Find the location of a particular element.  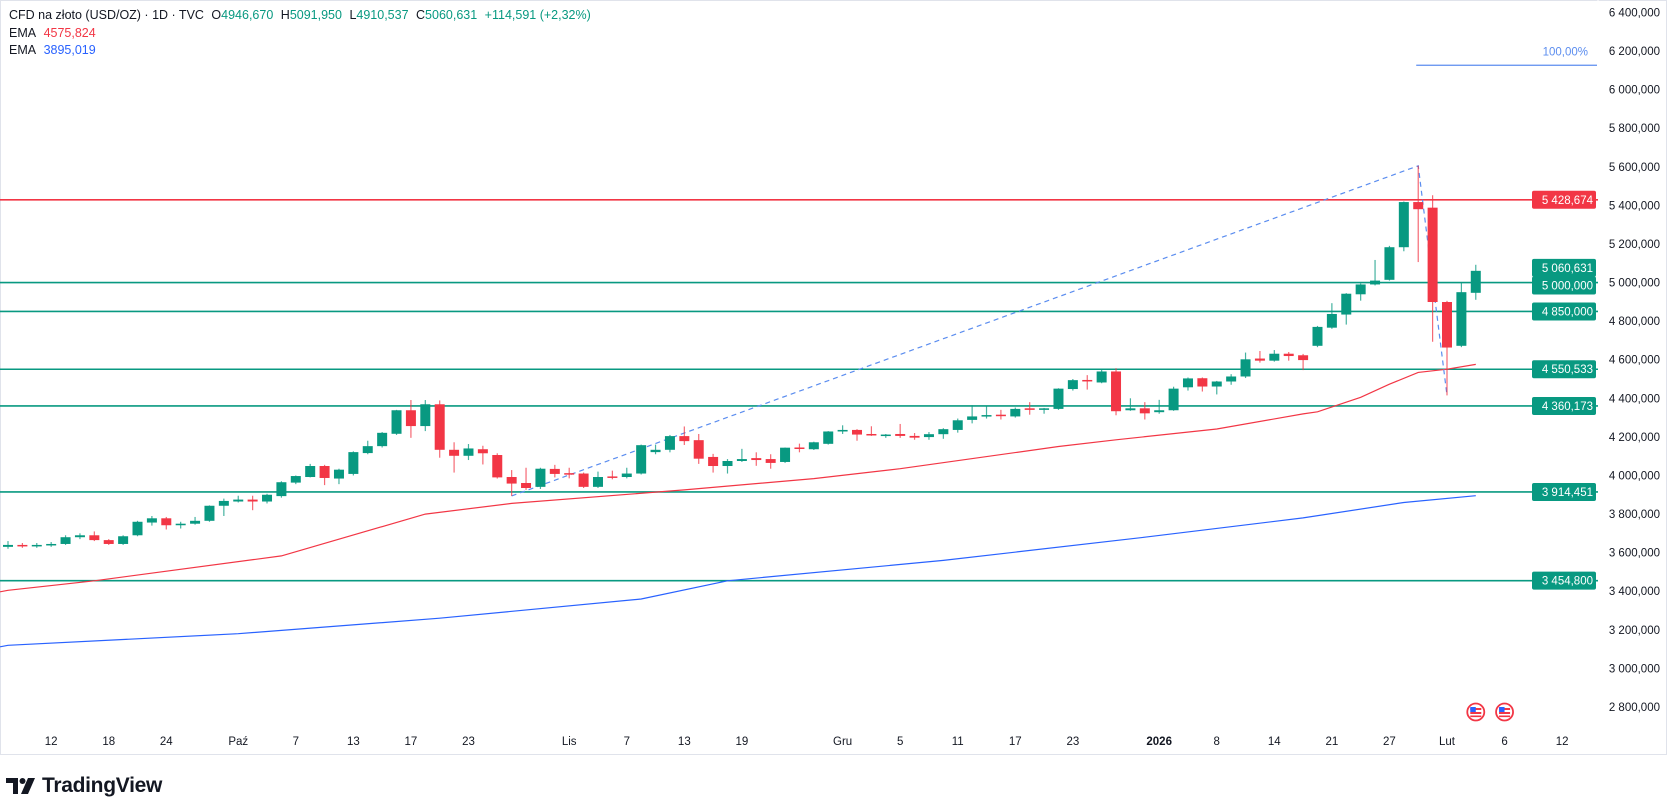

ema-legend-slow: EMA 3895,019 is located at coordinates (54, 50).